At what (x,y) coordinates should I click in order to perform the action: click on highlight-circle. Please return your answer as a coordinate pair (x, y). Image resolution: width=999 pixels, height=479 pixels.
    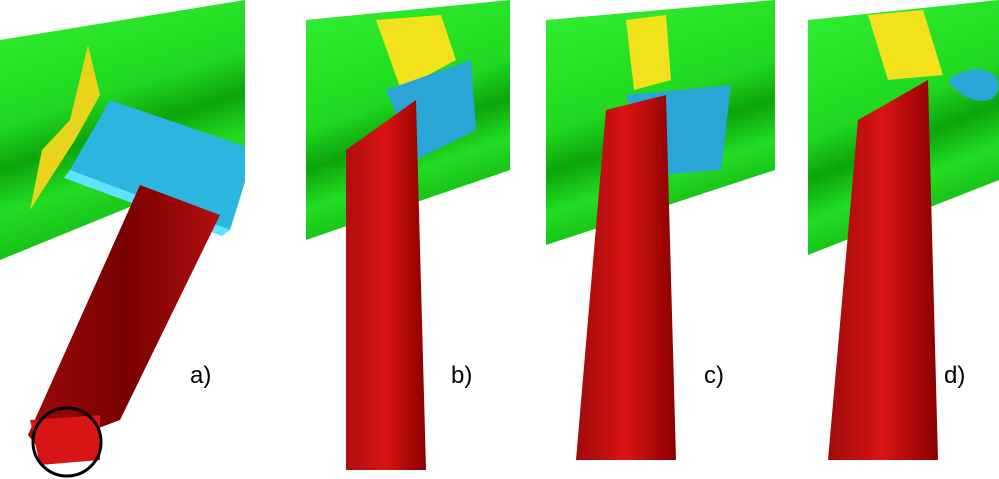
    Looking at the image, I should click on (67, 442).